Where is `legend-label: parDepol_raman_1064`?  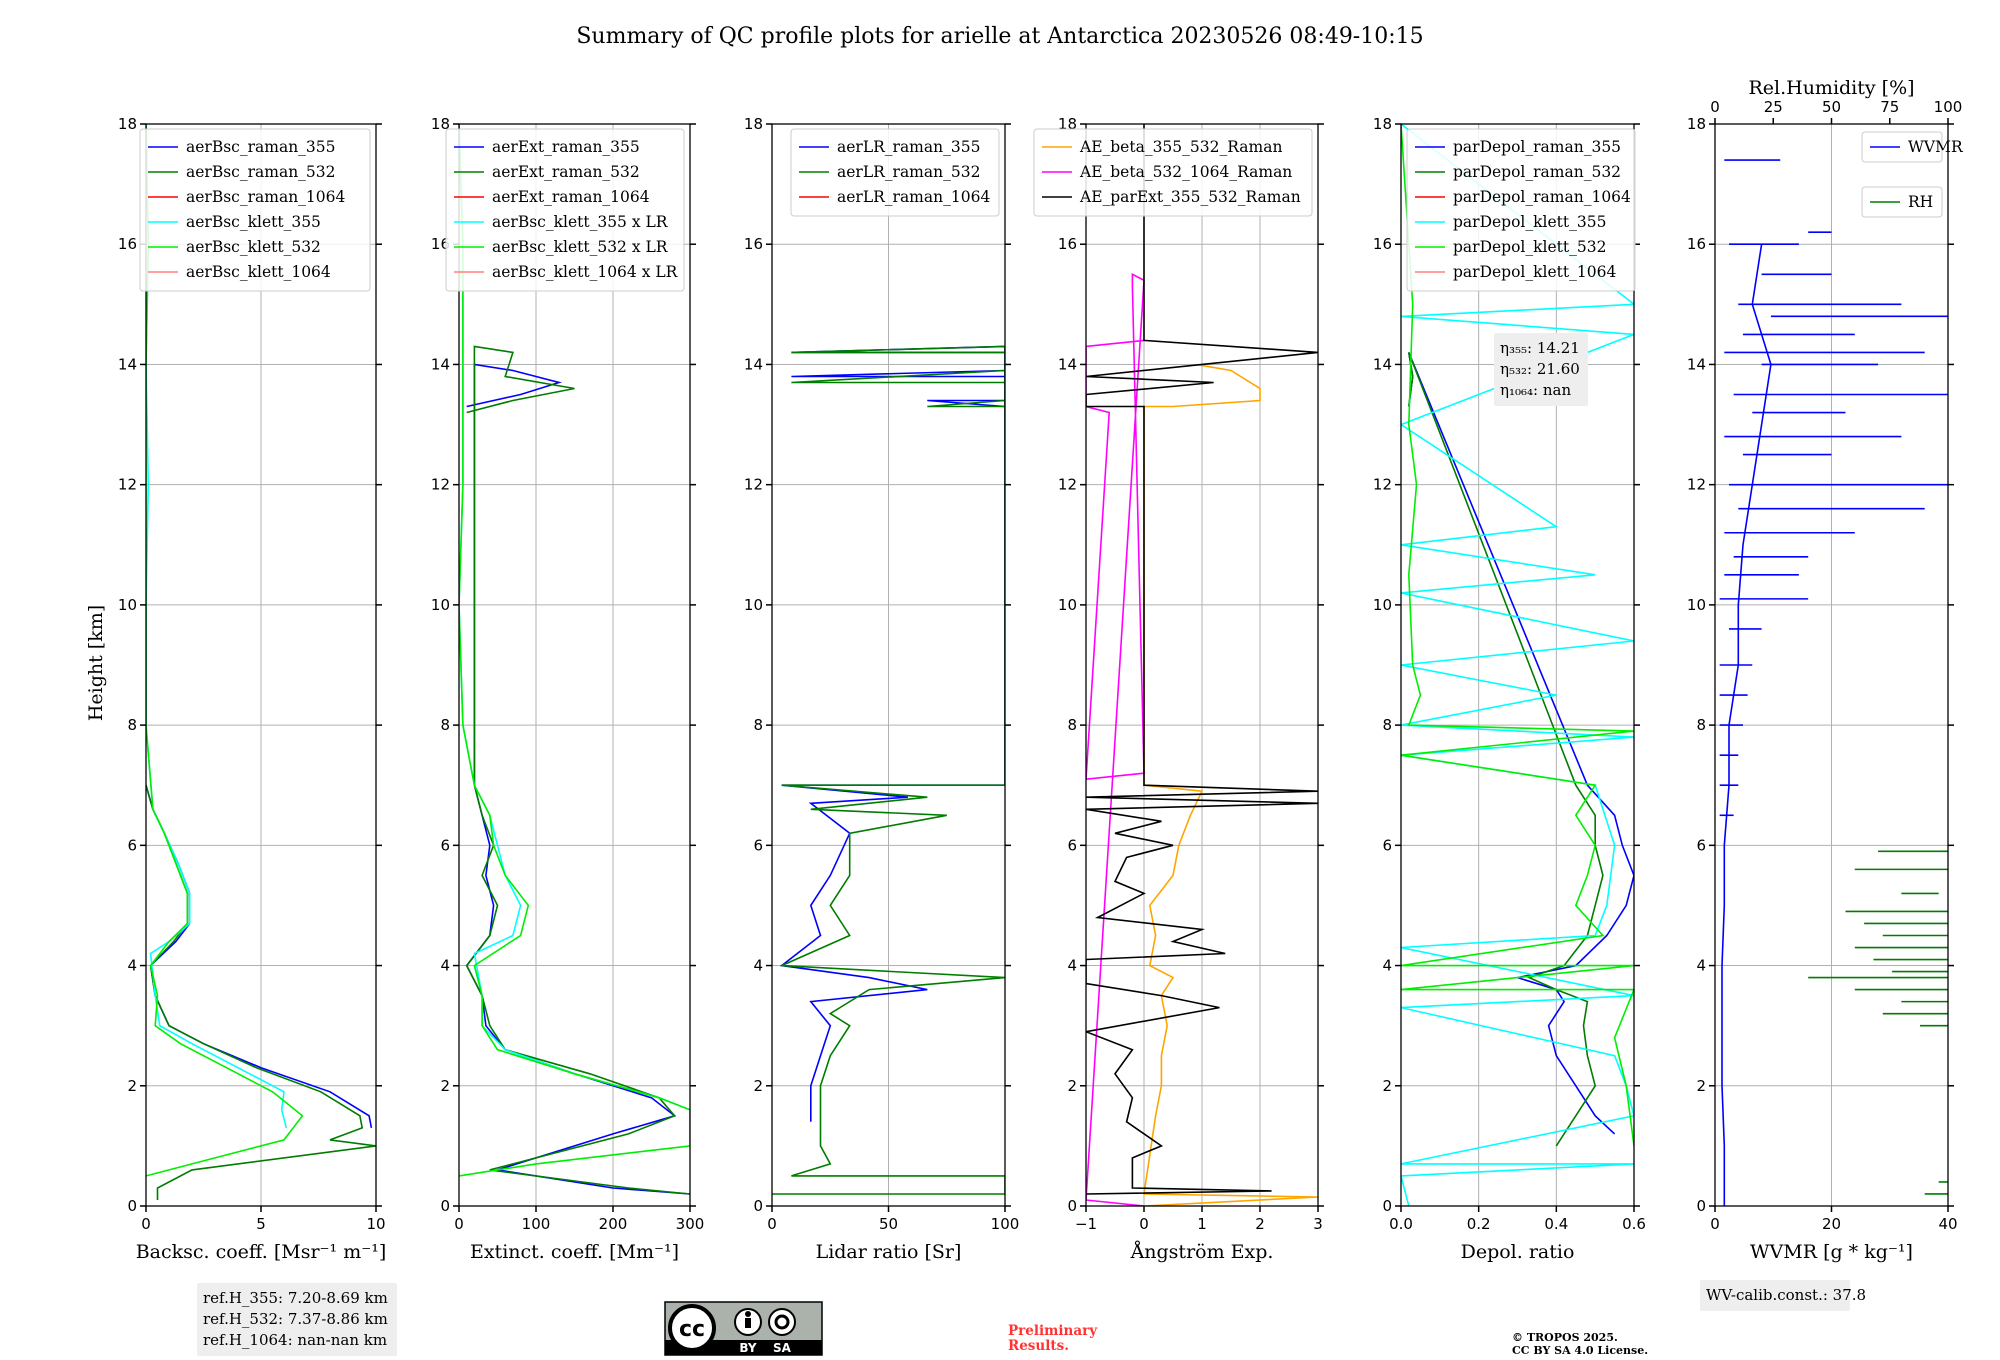
legend-label: parDepol_raman_1064 is located at coordinates (1542, 197).